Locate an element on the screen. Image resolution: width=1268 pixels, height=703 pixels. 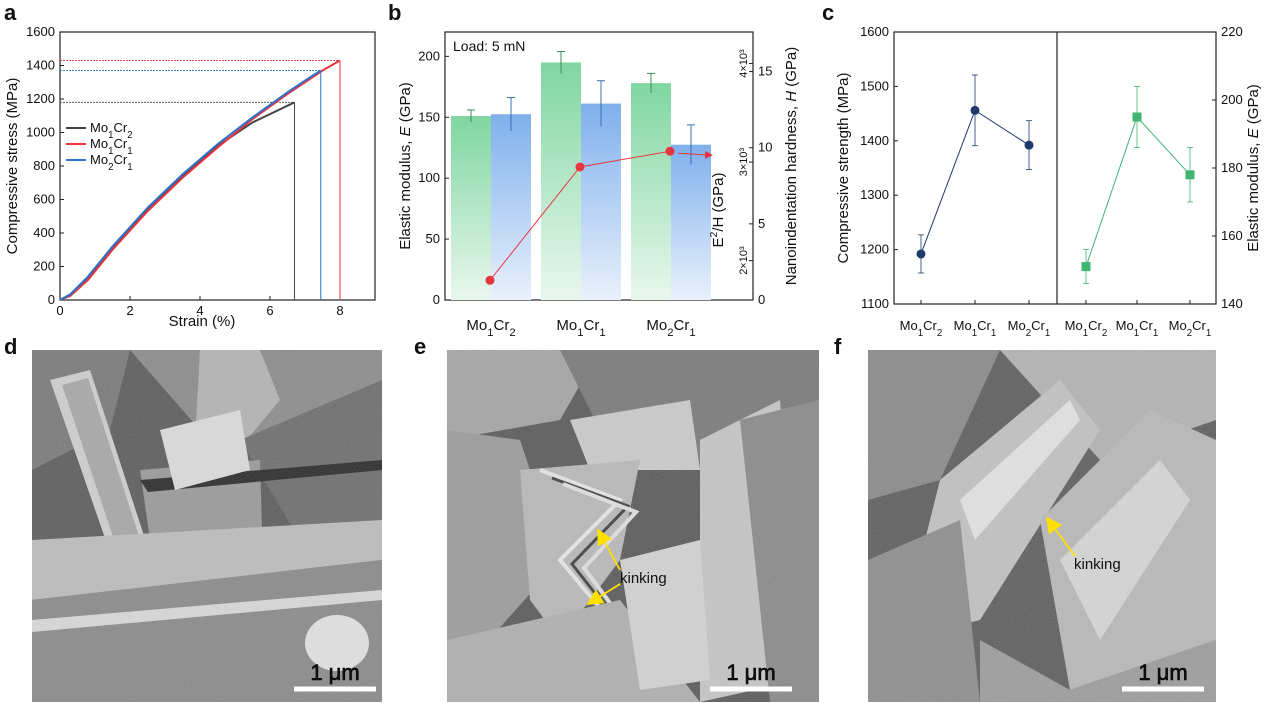
chart-b-y2-tick-label: 5 is located at coordinates (761, 223).